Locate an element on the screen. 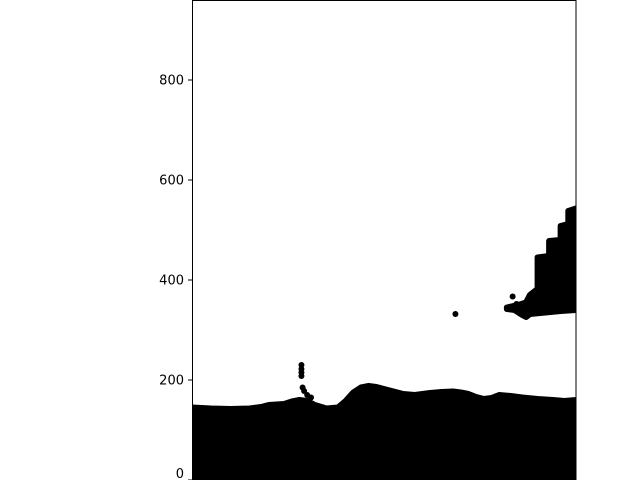  y-axis: 0 200 400 600 800 is located at coordinates (175, 277).